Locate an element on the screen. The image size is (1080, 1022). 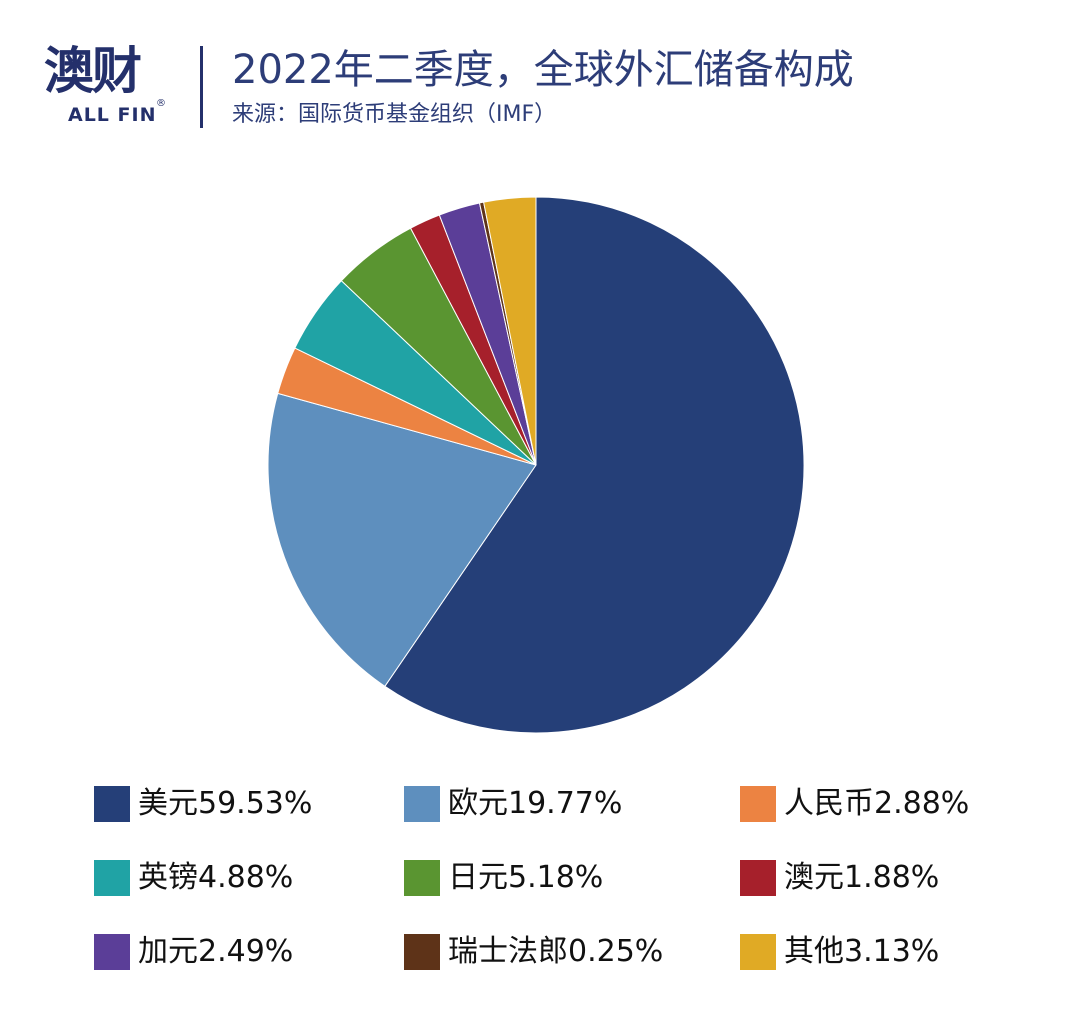
legend-label: 英镑4.88% is located at coordinates (216, 877).